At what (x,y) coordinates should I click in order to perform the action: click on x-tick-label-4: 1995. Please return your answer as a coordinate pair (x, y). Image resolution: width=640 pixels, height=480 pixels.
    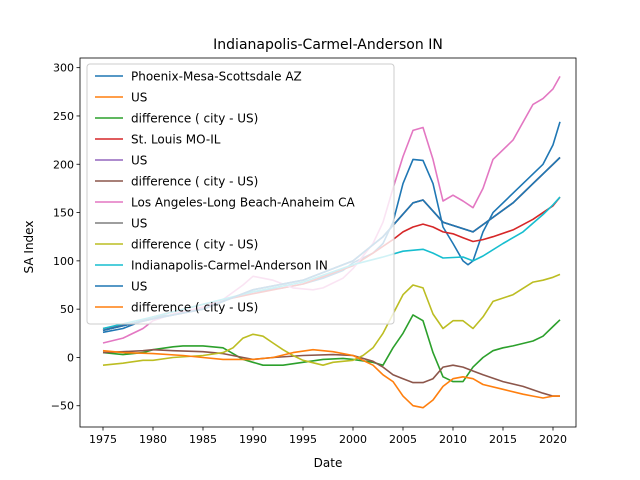
    Looking at the image, I should click on (303, 439).